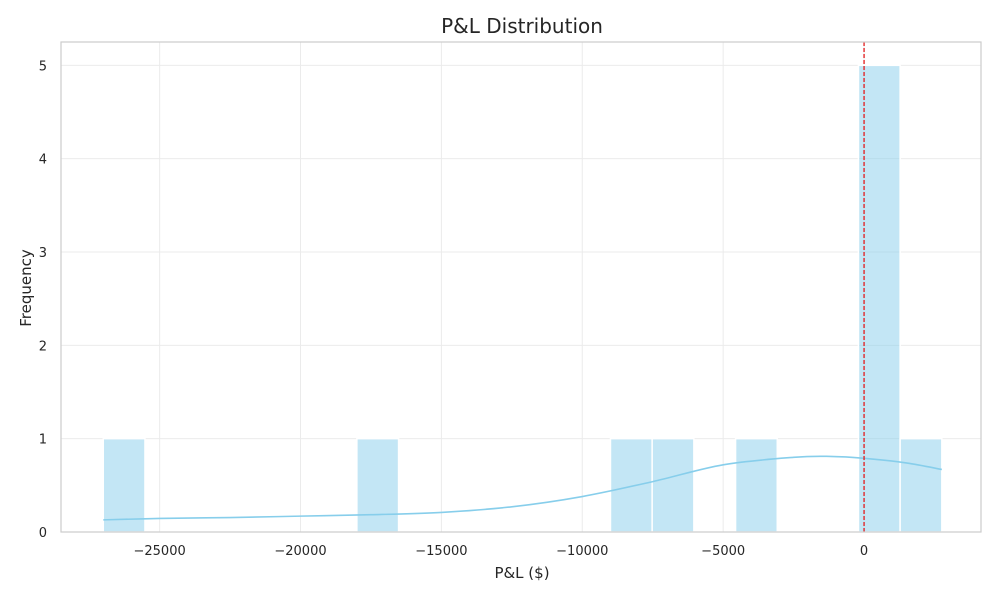 The height and width of the screenshot is (600, 1000). What do you see at coordinates (43, 300) in the screenshot?
I see `y-tick-labels: 0 1 2 3 4 5` at bounding box center [43, 300].